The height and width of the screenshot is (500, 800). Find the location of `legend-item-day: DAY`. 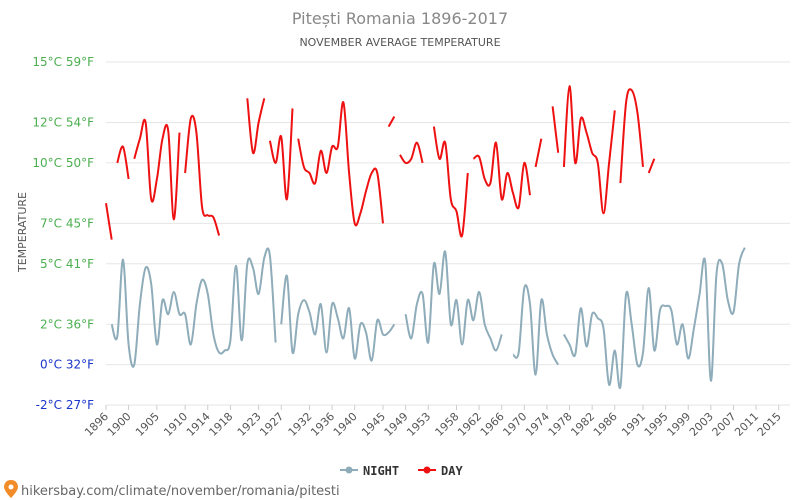

legend-item-day: DAY is located at coordinates (440, 471).